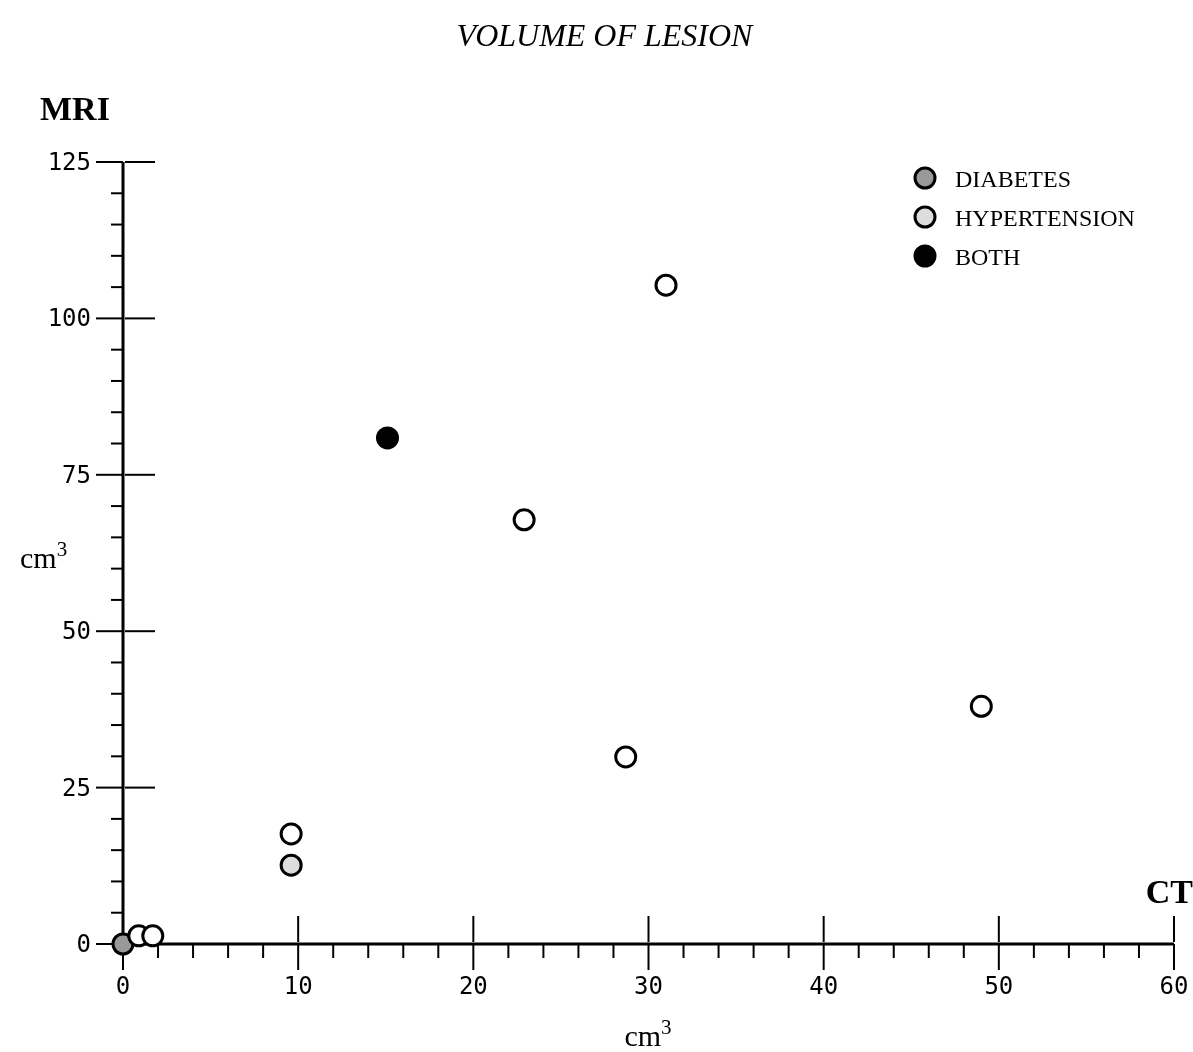 The width and height of the screenshot is (1193, 1052). Describe the element at coordinates (83, 944) in the screenshot. I see `y-tick-label: 0` at that location.